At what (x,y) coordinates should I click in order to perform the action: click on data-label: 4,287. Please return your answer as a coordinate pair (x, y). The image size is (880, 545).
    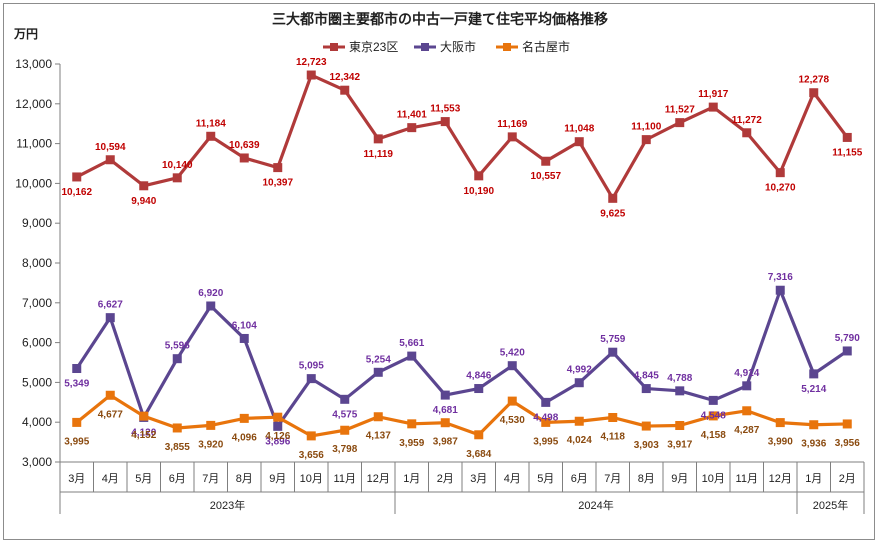
    Looking at the image, I should click on (746, 430).